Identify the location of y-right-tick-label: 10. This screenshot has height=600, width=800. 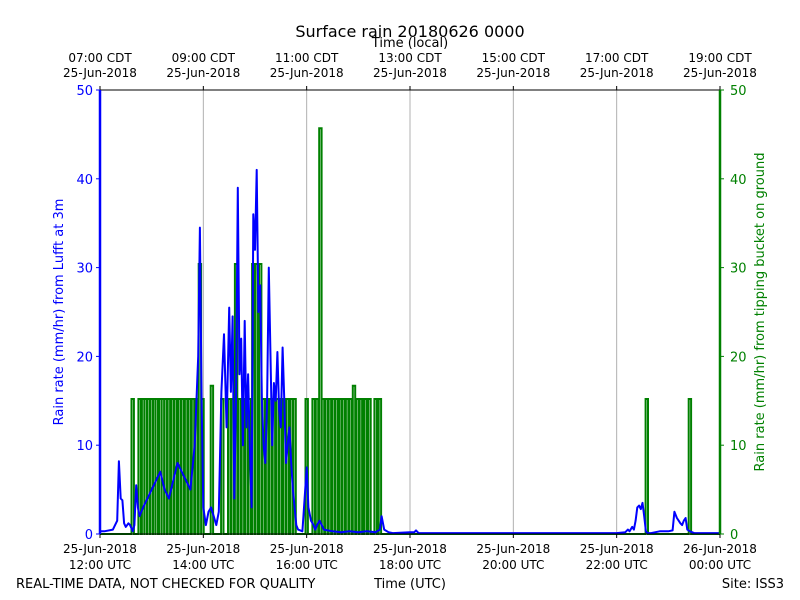
(738, 446).